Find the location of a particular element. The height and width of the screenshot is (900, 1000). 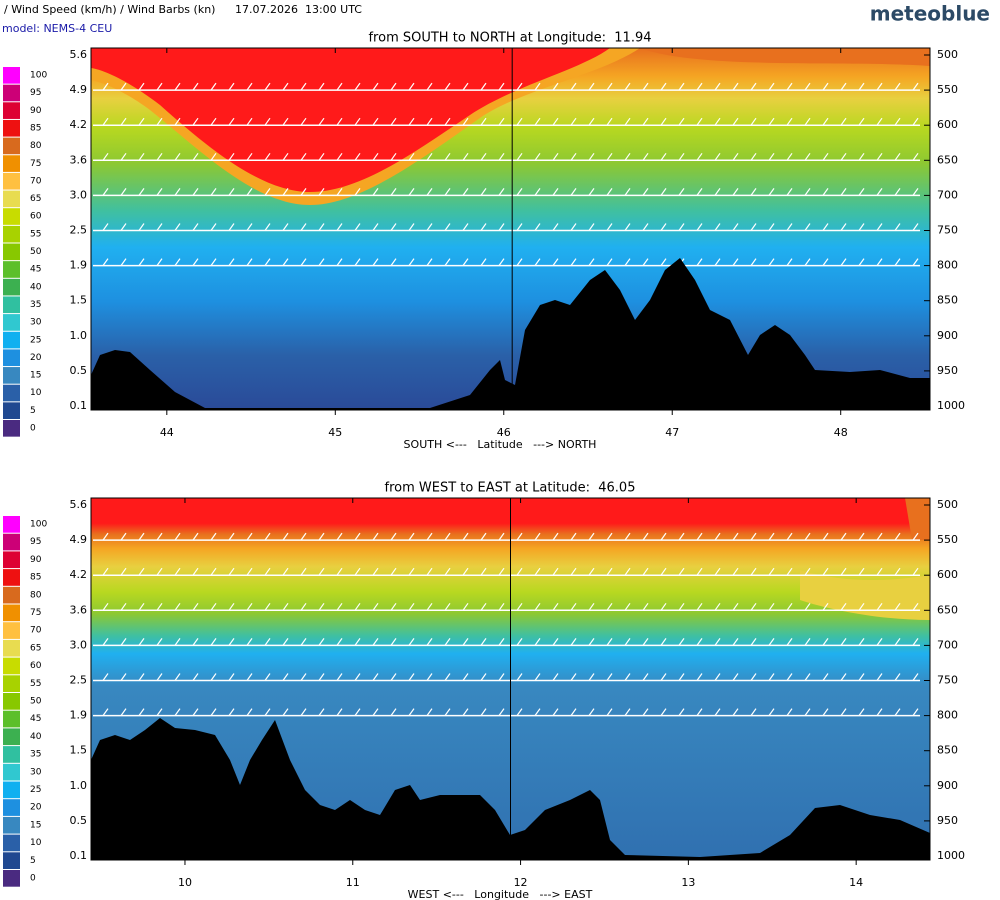

panel-title: from SOUTH to NORTH at Longitude: 11.94 is located at coordinates (509, 38).